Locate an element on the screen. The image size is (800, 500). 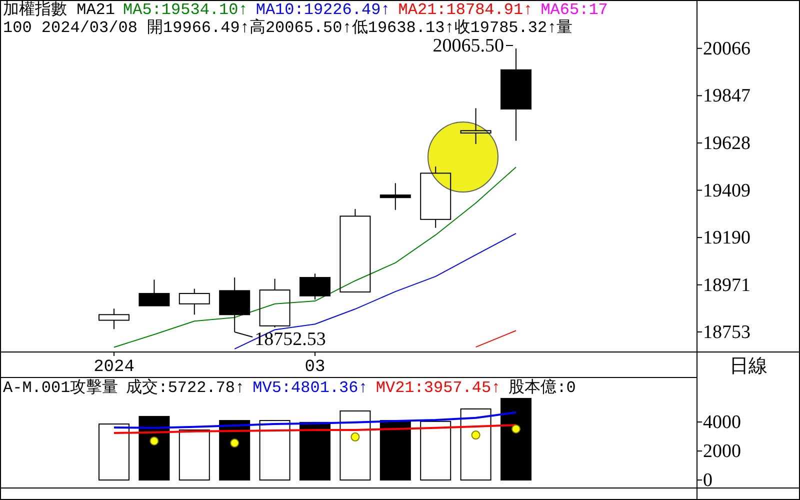
series-label: MV5:4801.36↑ is located at coordinates (310, 388).